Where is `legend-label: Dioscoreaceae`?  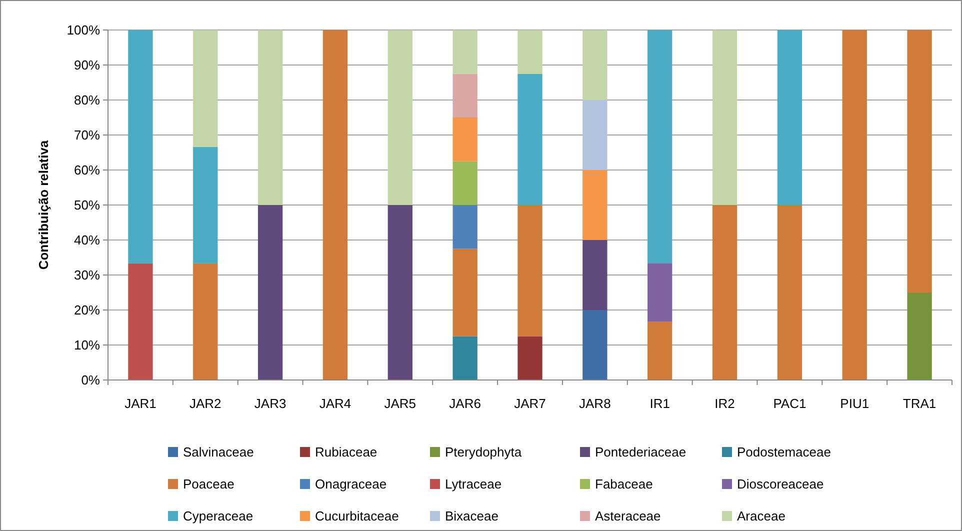 legend-label: Dioscoreaceae is located at coordinates (780, 484).